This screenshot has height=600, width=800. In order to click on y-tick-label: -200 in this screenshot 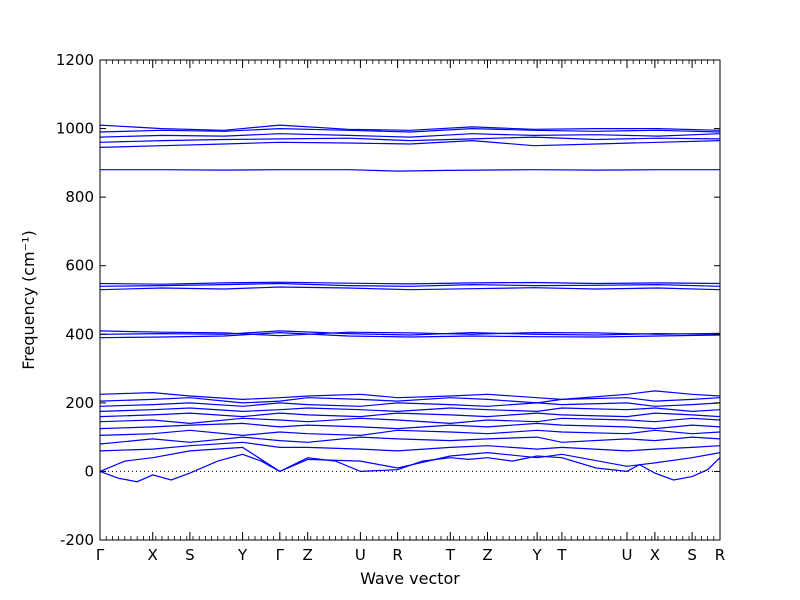, I will do `click(77, 540)`.